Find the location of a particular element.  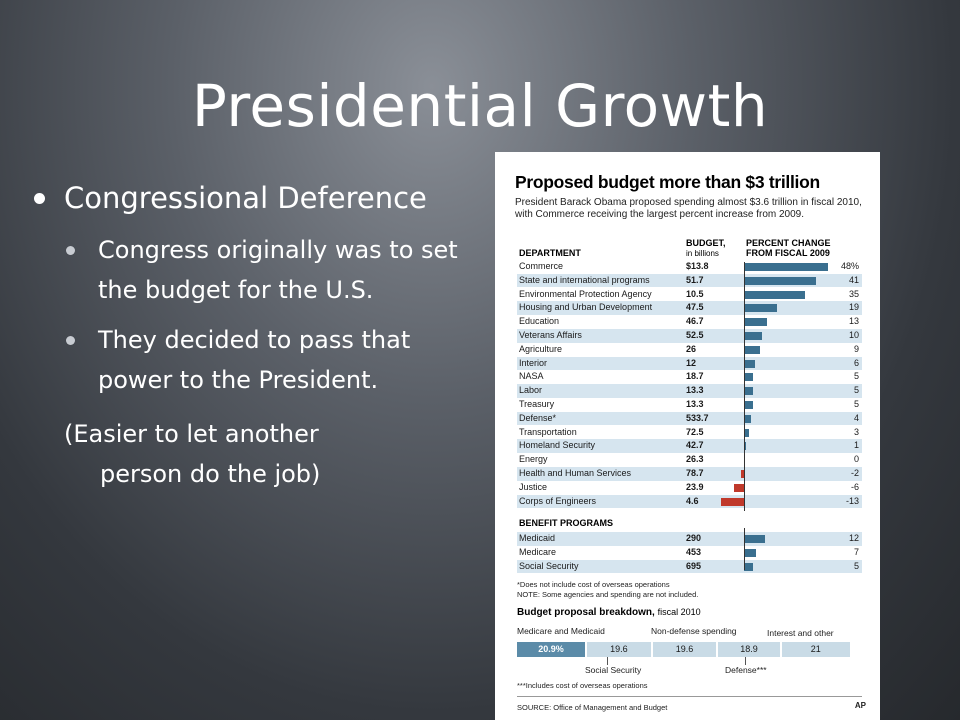

header-budget: BUDGET, in billions is located at coordinates (706, 248).